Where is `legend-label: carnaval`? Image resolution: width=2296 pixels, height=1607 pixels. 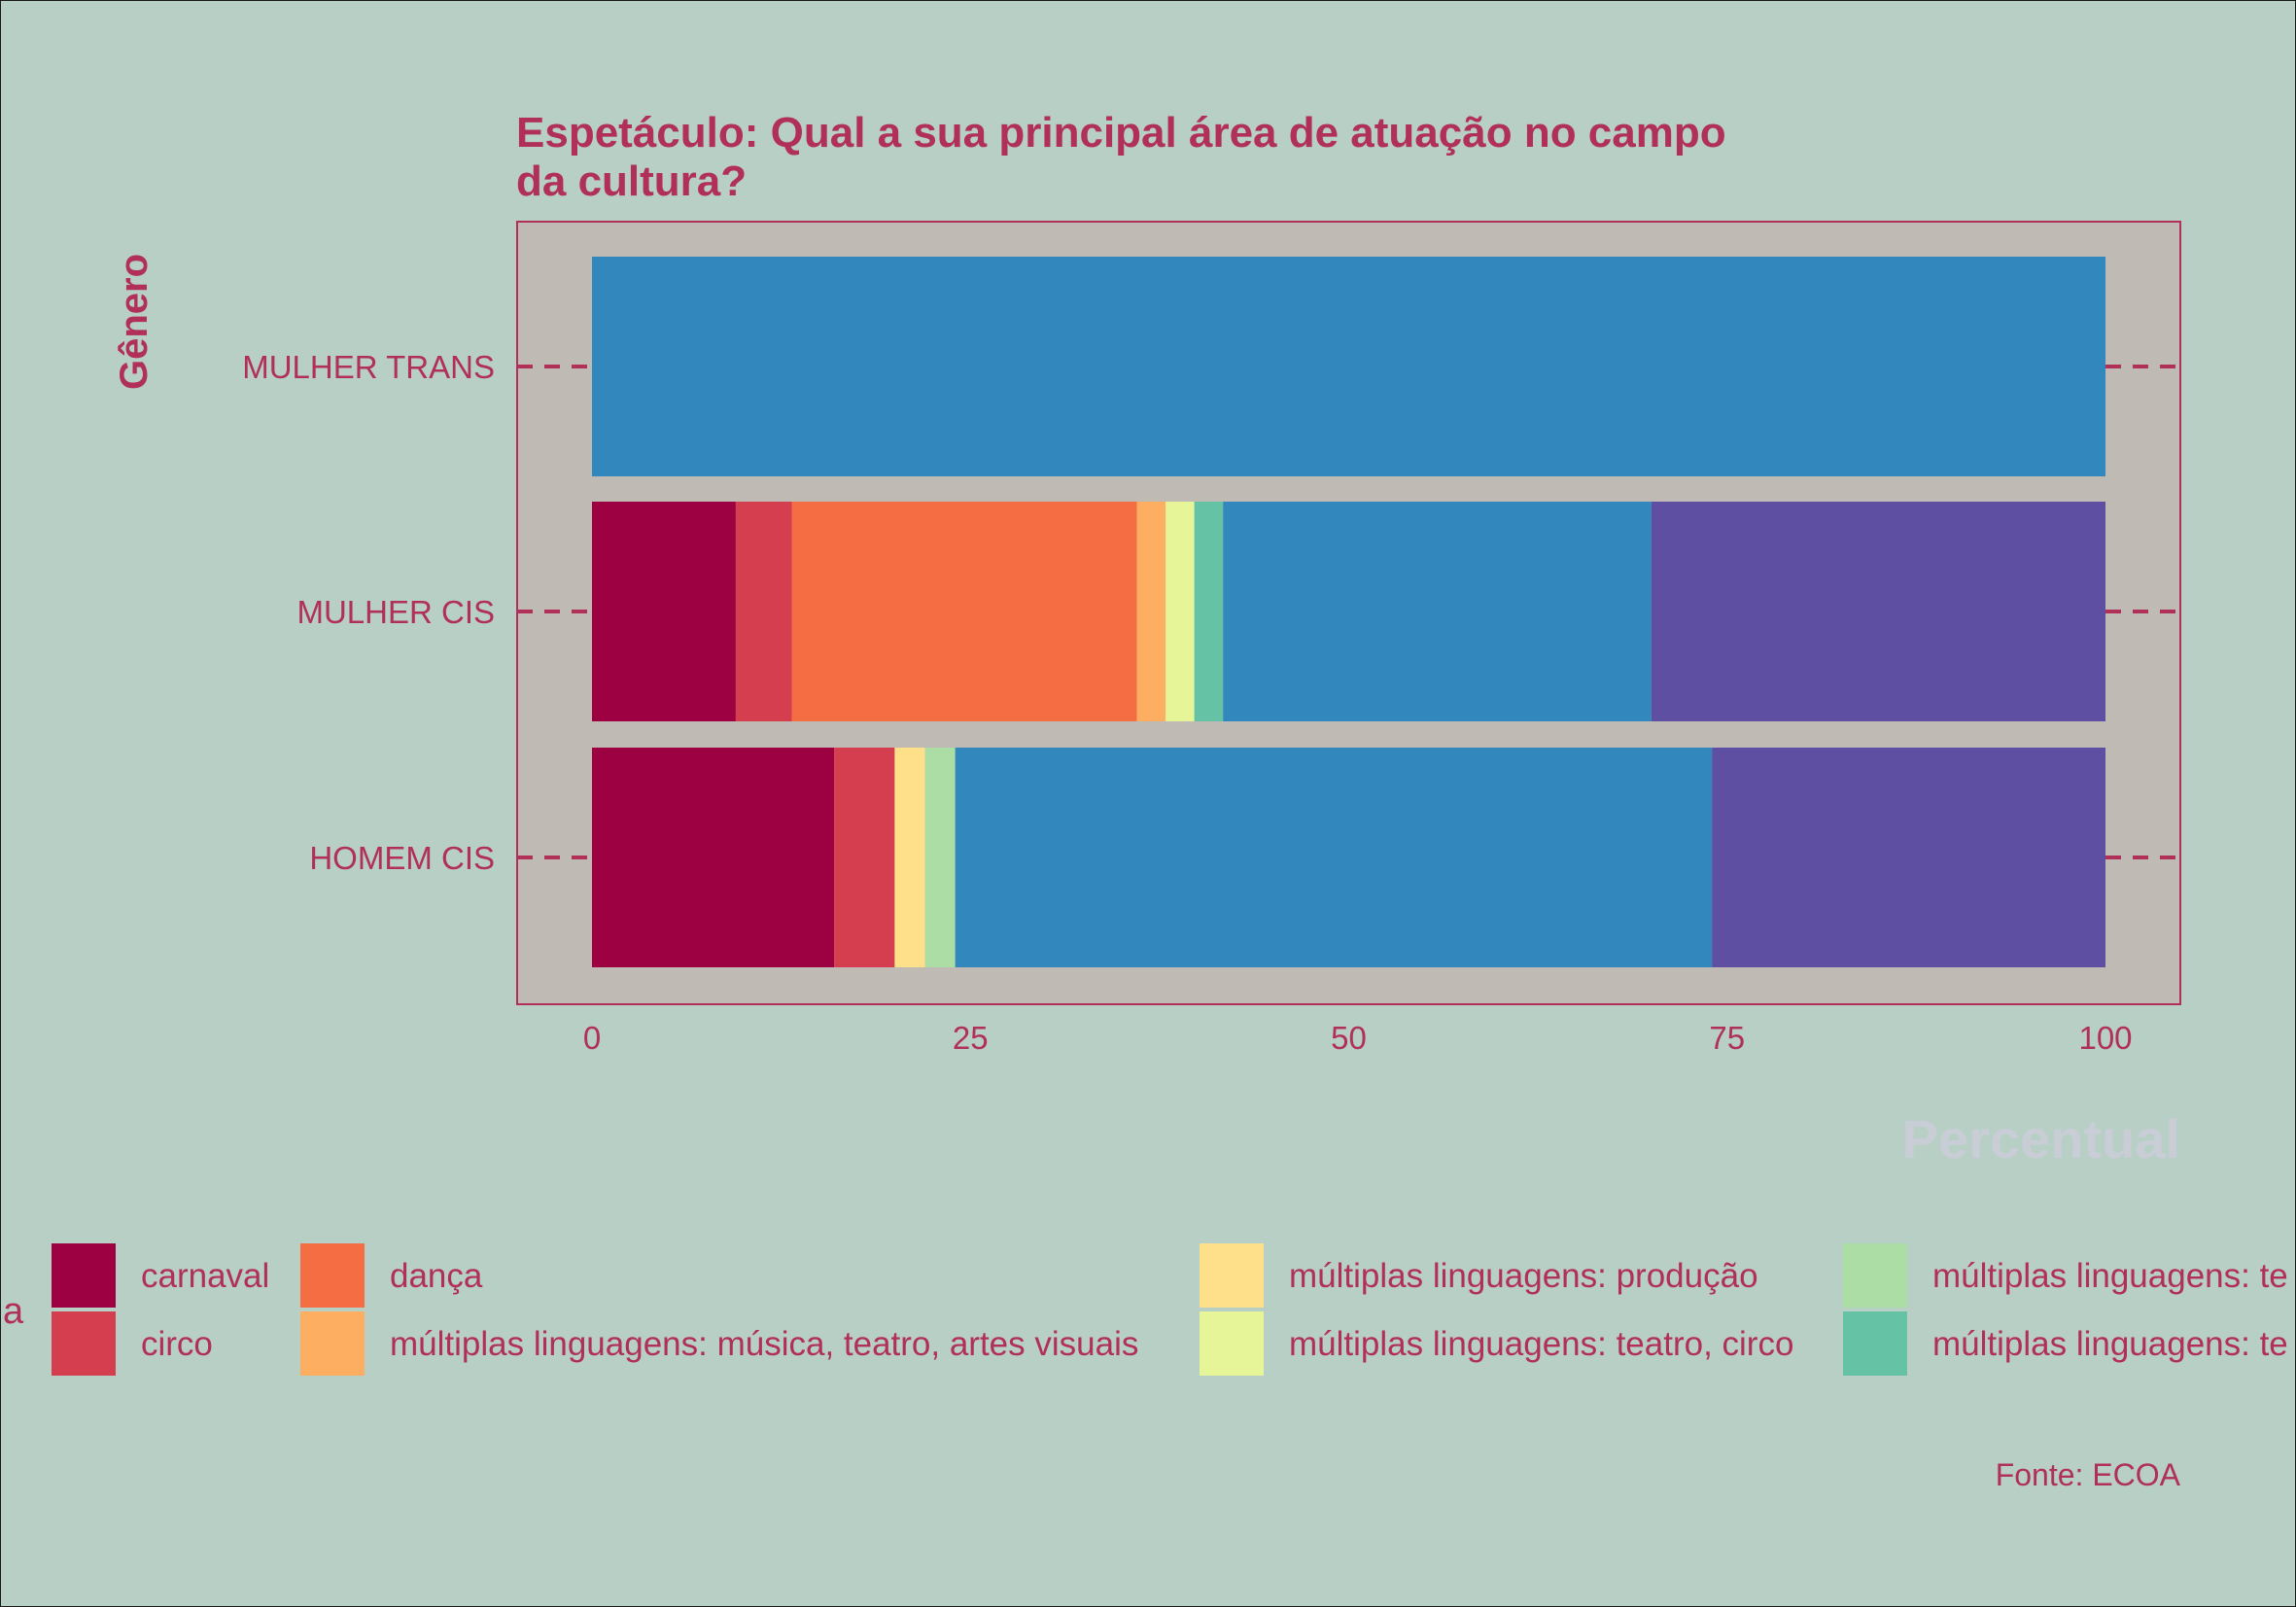
legend-label: carnaval is located at coordinates (205, 1276).